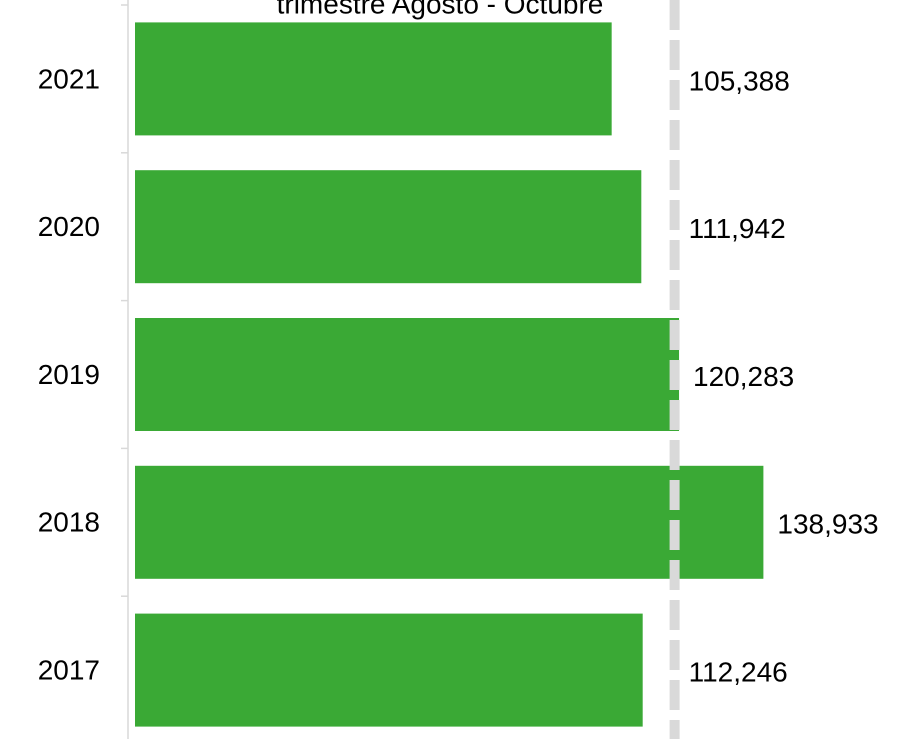  I want to click on y-tick-label: 2020, so click(69, 226).